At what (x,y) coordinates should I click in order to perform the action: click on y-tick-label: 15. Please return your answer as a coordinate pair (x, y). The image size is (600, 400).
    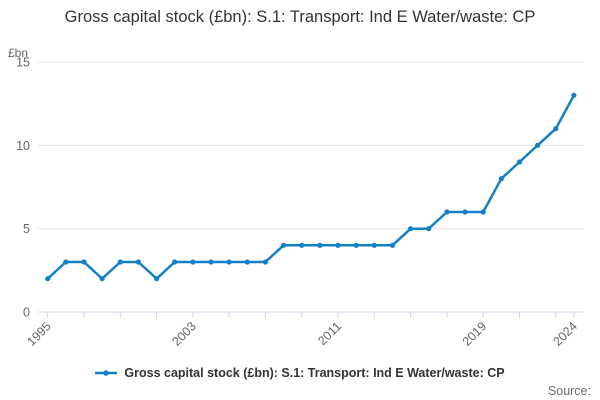
    Looking at the image, I should click on (23, 63).